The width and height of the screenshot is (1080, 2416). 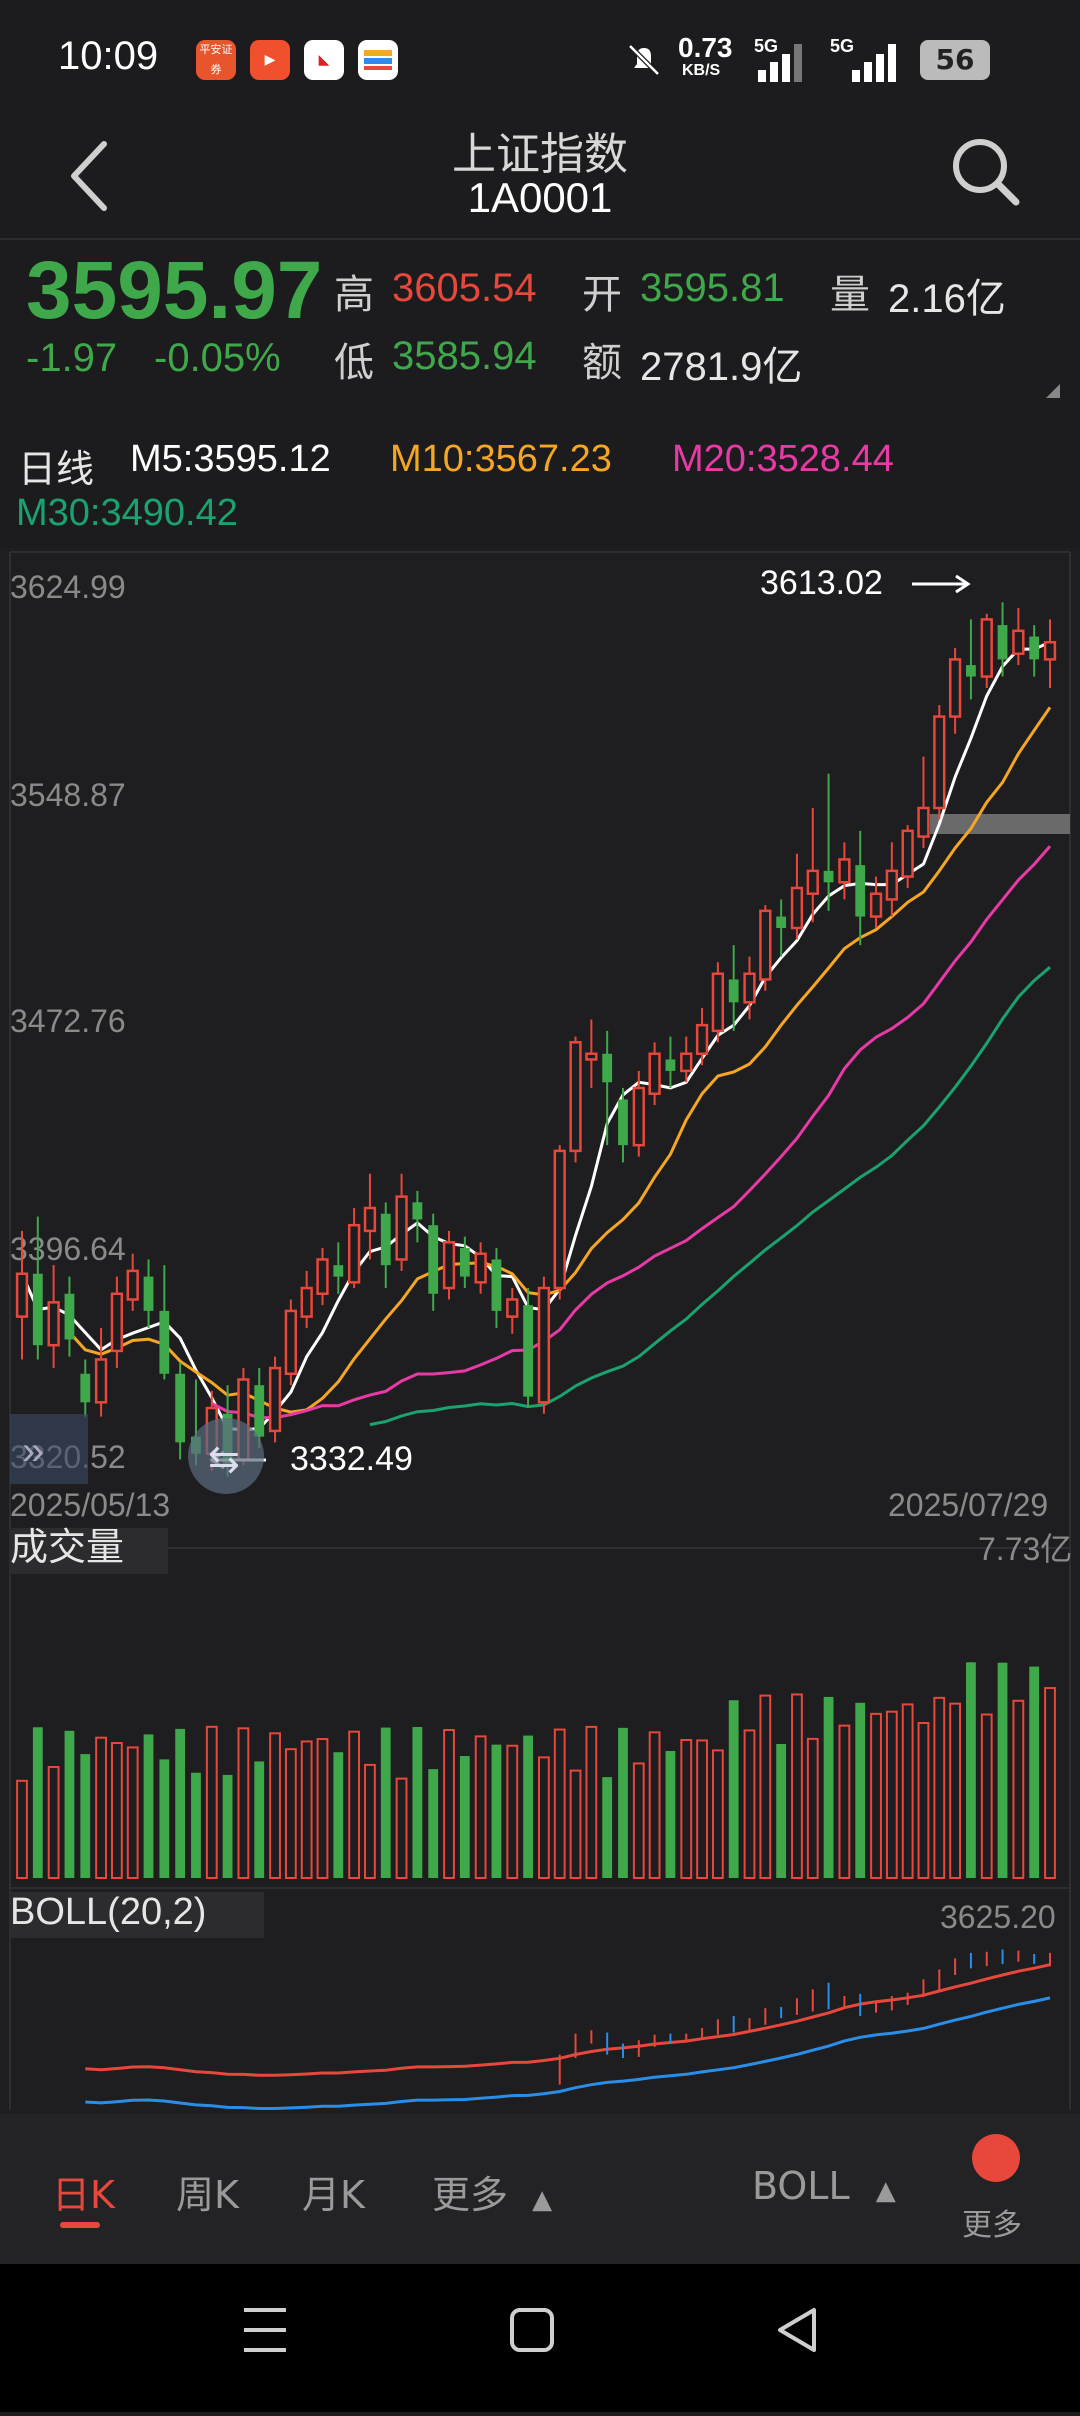 What do you see at coordinates (174, 290) in the screenshot?
I see `current-price: 3595.97` at bounding box center [174, 290].